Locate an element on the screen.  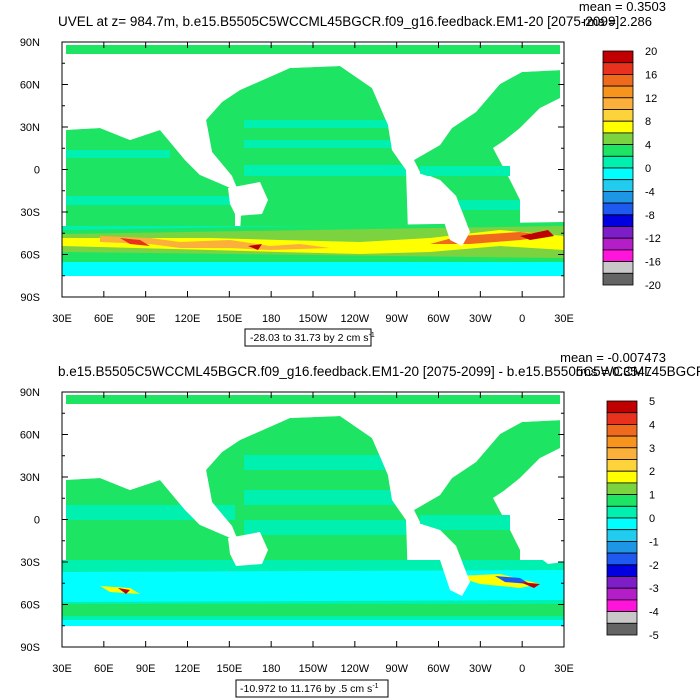
colorbar: 5 4 3 2 1 0 -1 -2 -3 -4 -5 is located at coordinates (632, 519).